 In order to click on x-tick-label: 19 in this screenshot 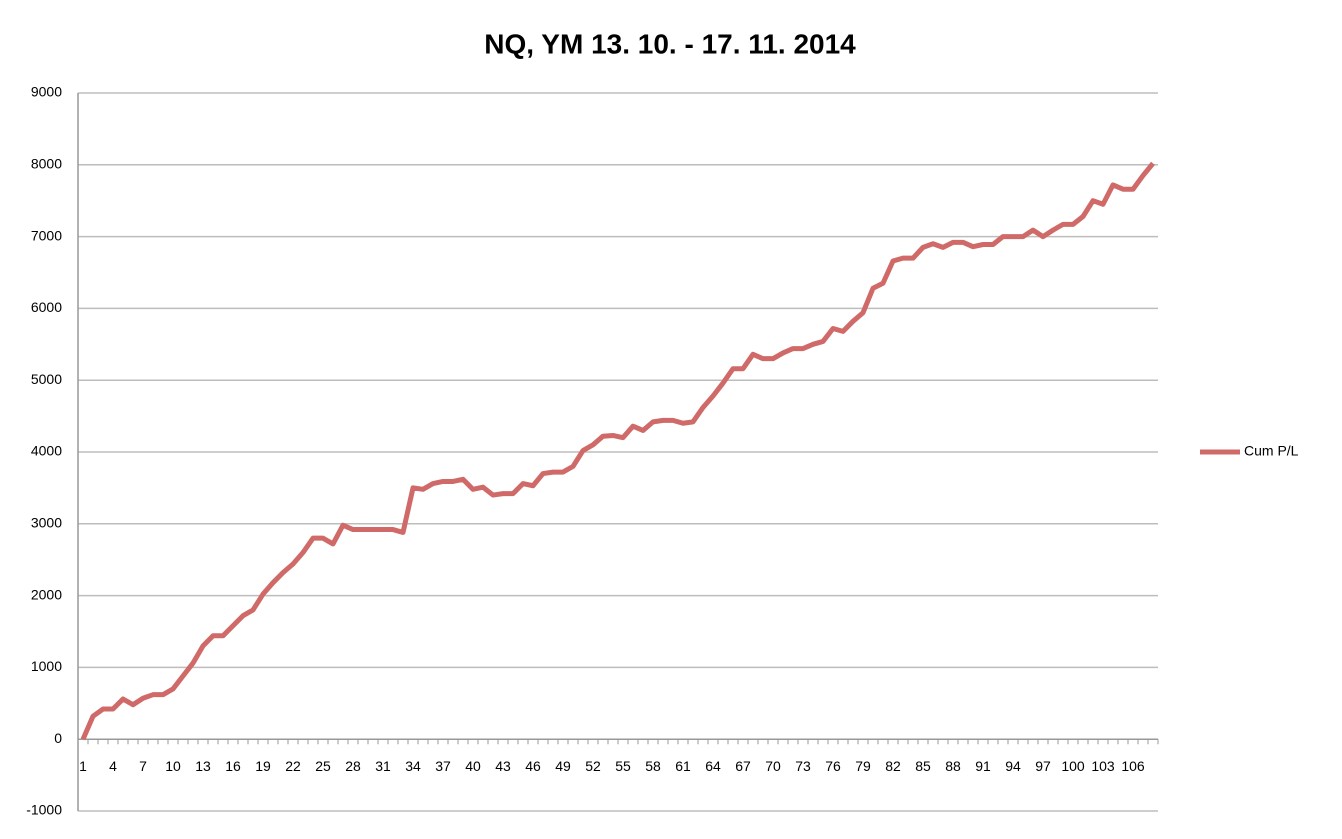, I will do `click(263, 766)`.